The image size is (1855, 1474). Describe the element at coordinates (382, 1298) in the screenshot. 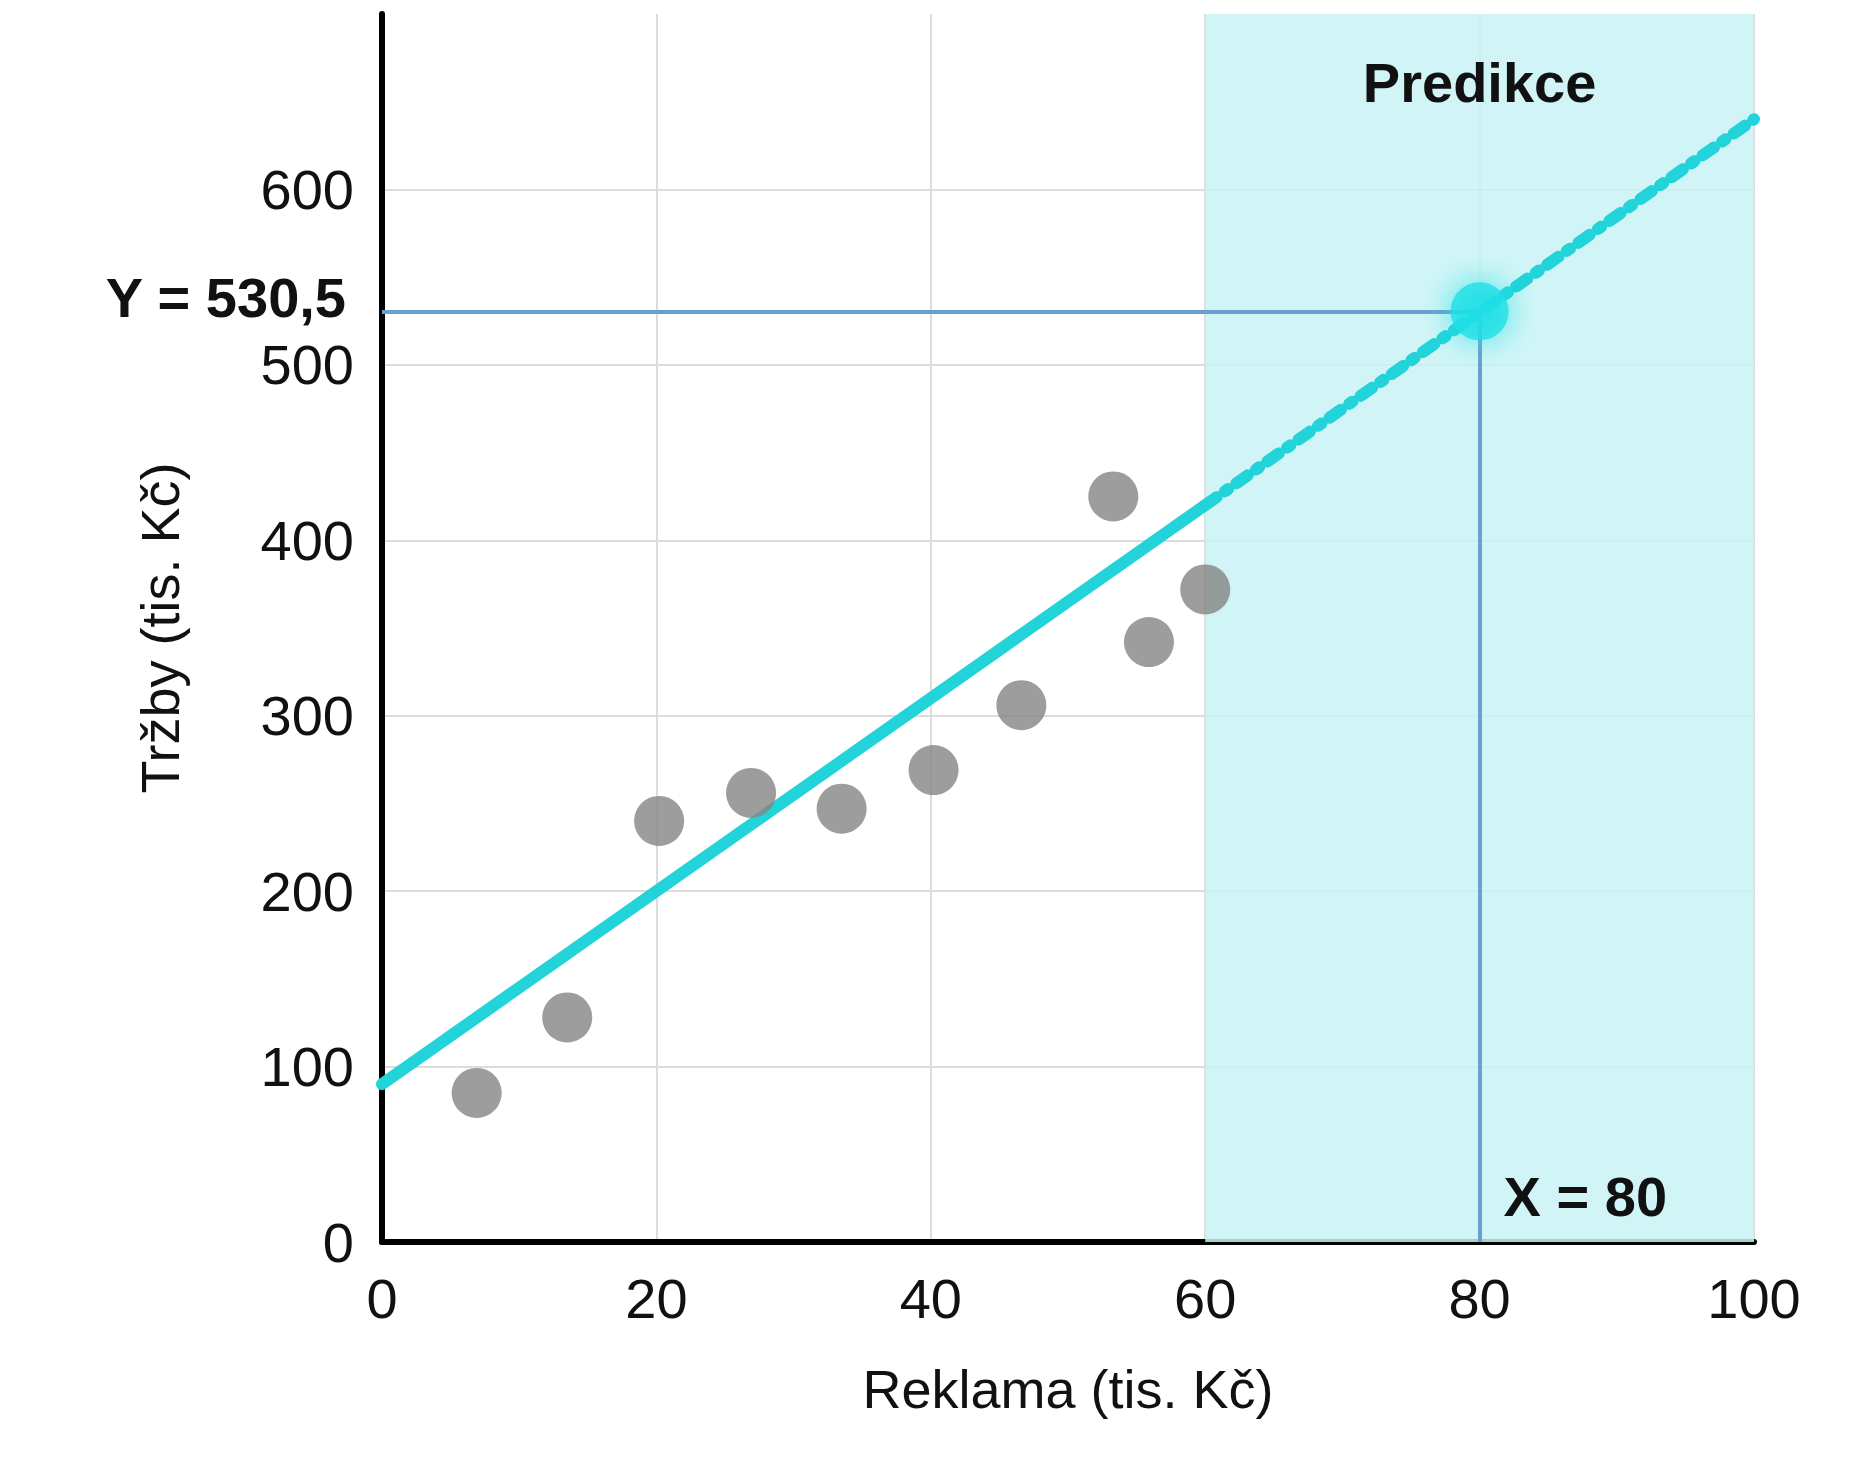

I see `x-tick-label: 0` at that location.